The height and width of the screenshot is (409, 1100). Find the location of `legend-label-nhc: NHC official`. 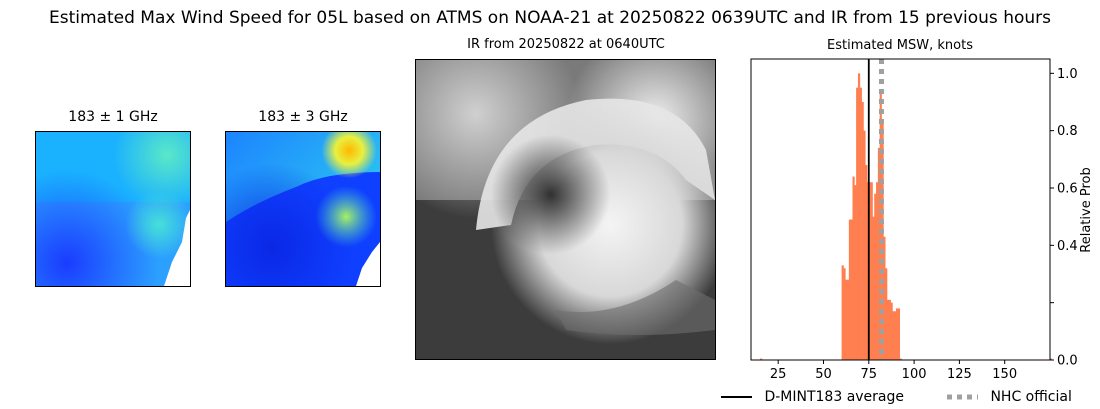

legend-label-nhc: NHC official is located at coordinates (1031, 397).